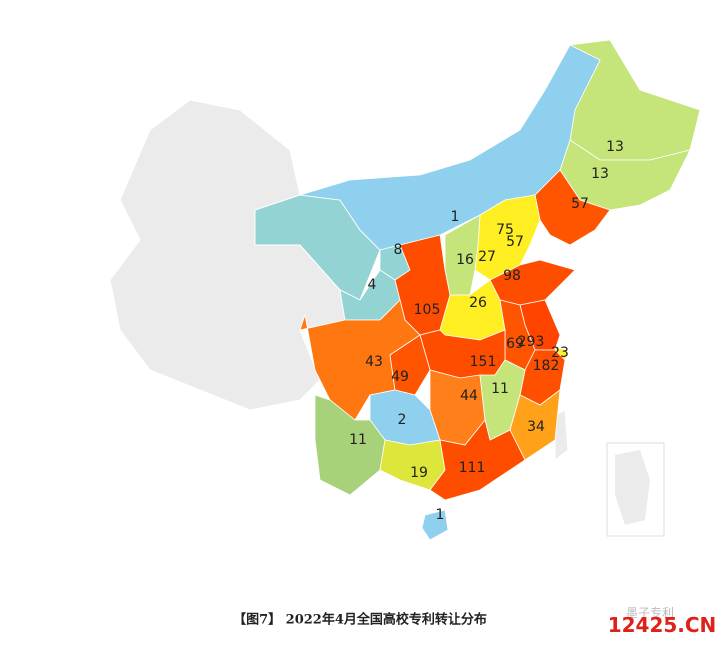 This screenshot has height=651, width=720. Describe the element at coordinates (472, 468) in the screenshot. I see `region-label: 111` at that location.